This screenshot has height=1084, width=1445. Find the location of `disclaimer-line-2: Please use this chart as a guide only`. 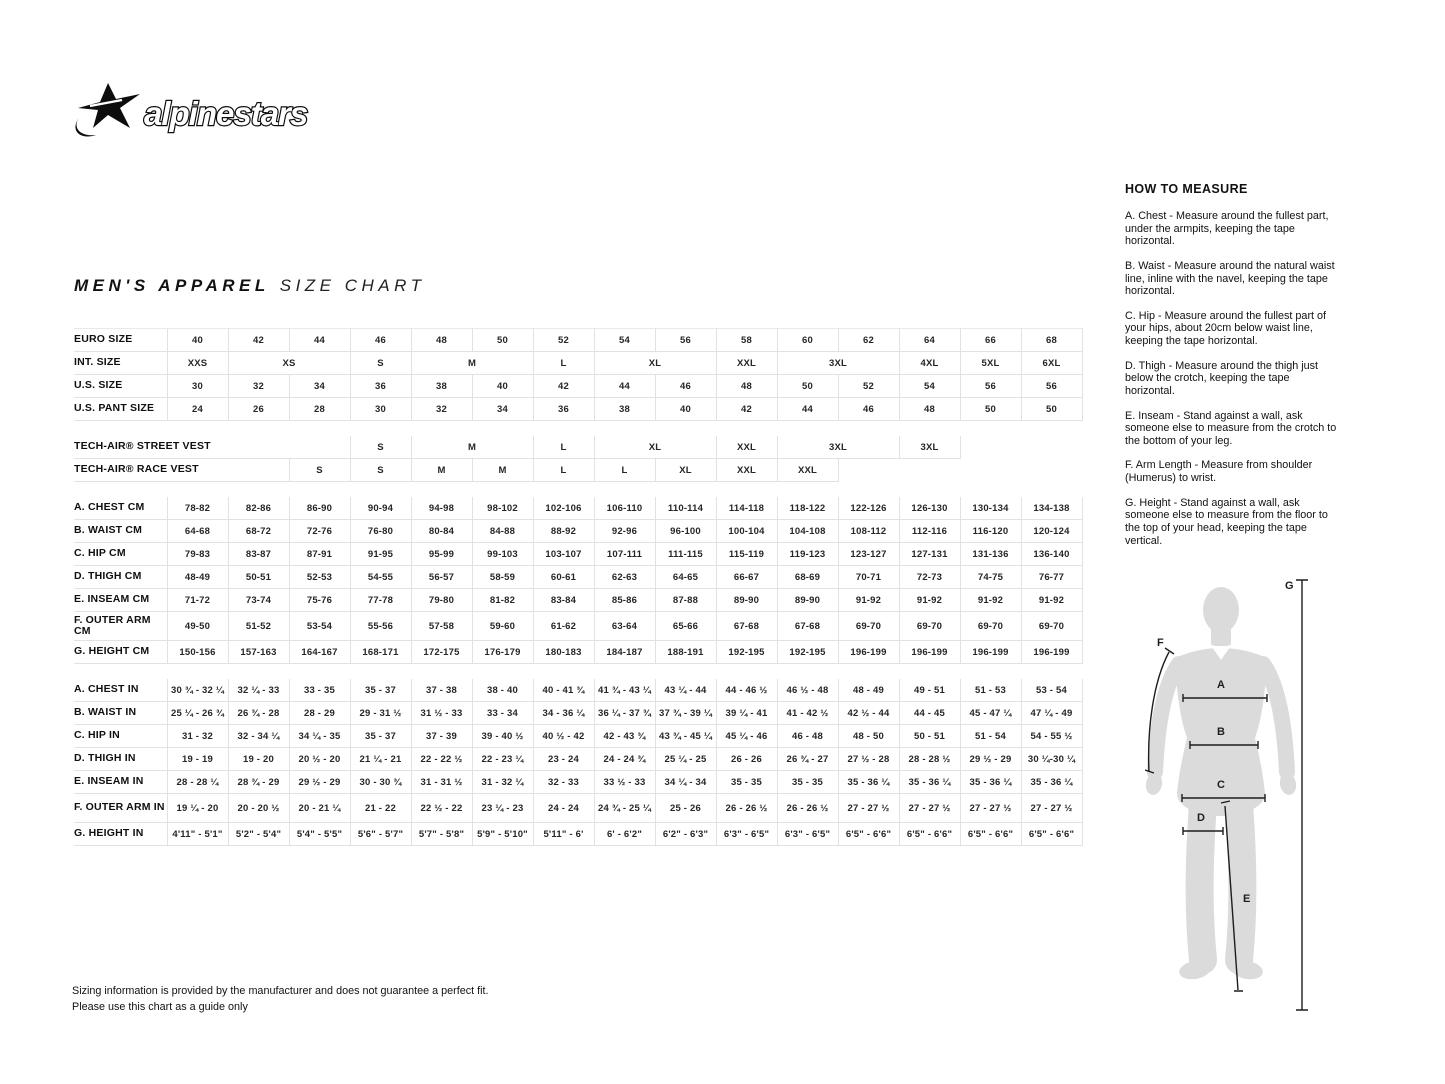

disclaimer-line-2: Please use this chart as a guide only is located at coordinates (160, 1007).